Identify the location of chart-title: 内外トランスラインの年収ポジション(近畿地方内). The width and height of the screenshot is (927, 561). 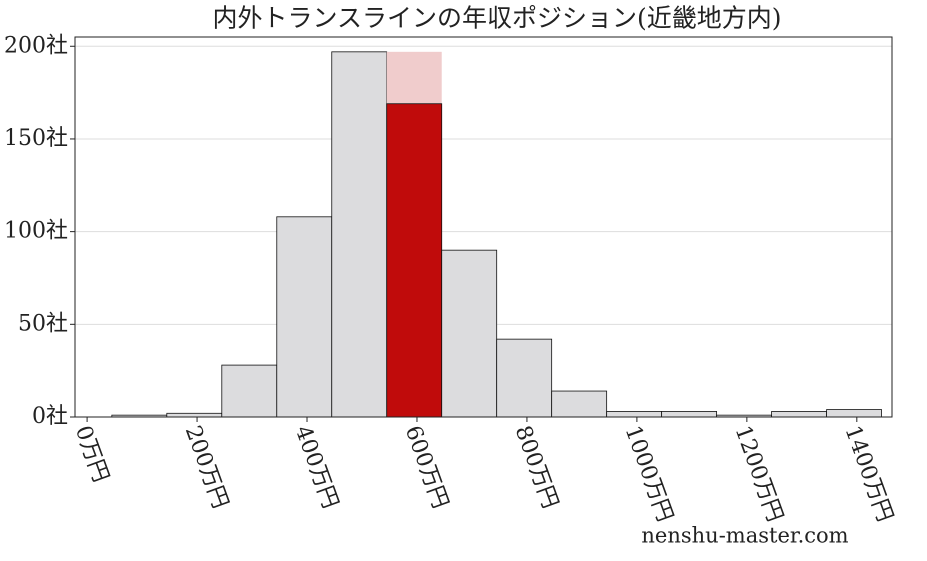
(496, 18).